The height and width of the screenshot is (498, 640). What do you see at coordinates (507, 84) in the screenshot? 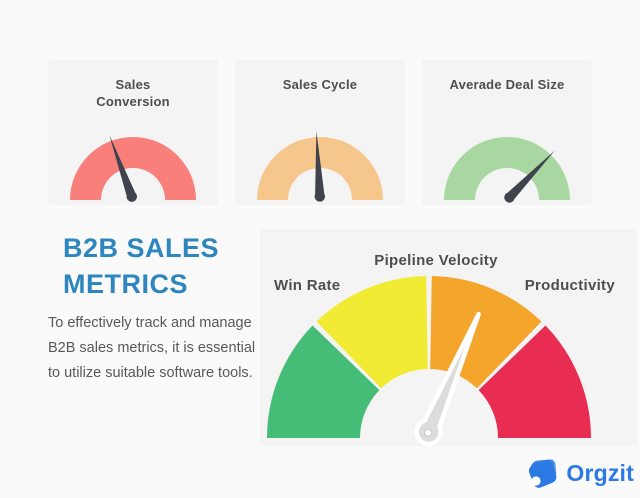
I see `average-deal-size-title: Averade Deal Size` at bounding box center [507, 84].